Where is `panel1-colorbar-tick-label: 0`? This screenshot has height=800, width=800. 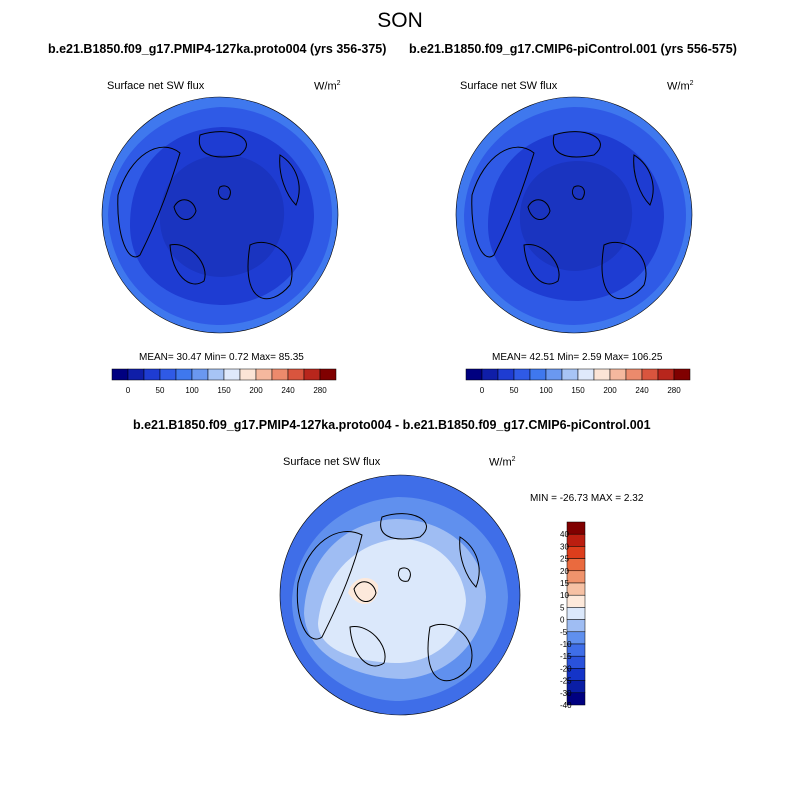 panel1-colorbar-tick-label: 0 is located at coordinates (128, 390).